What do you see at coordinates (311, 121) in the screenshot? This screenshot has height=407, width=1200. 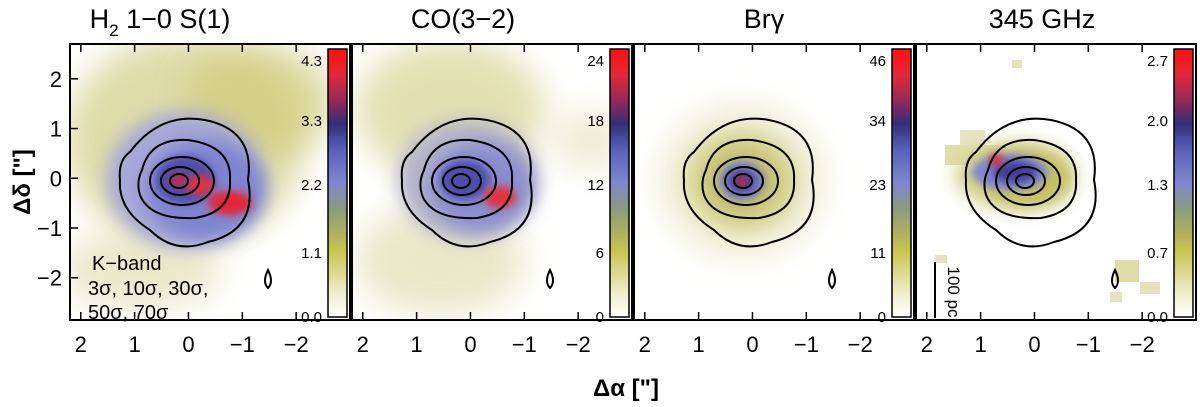 I see `cbar-tick-1: 3.3` at bounding box center [311, 121].